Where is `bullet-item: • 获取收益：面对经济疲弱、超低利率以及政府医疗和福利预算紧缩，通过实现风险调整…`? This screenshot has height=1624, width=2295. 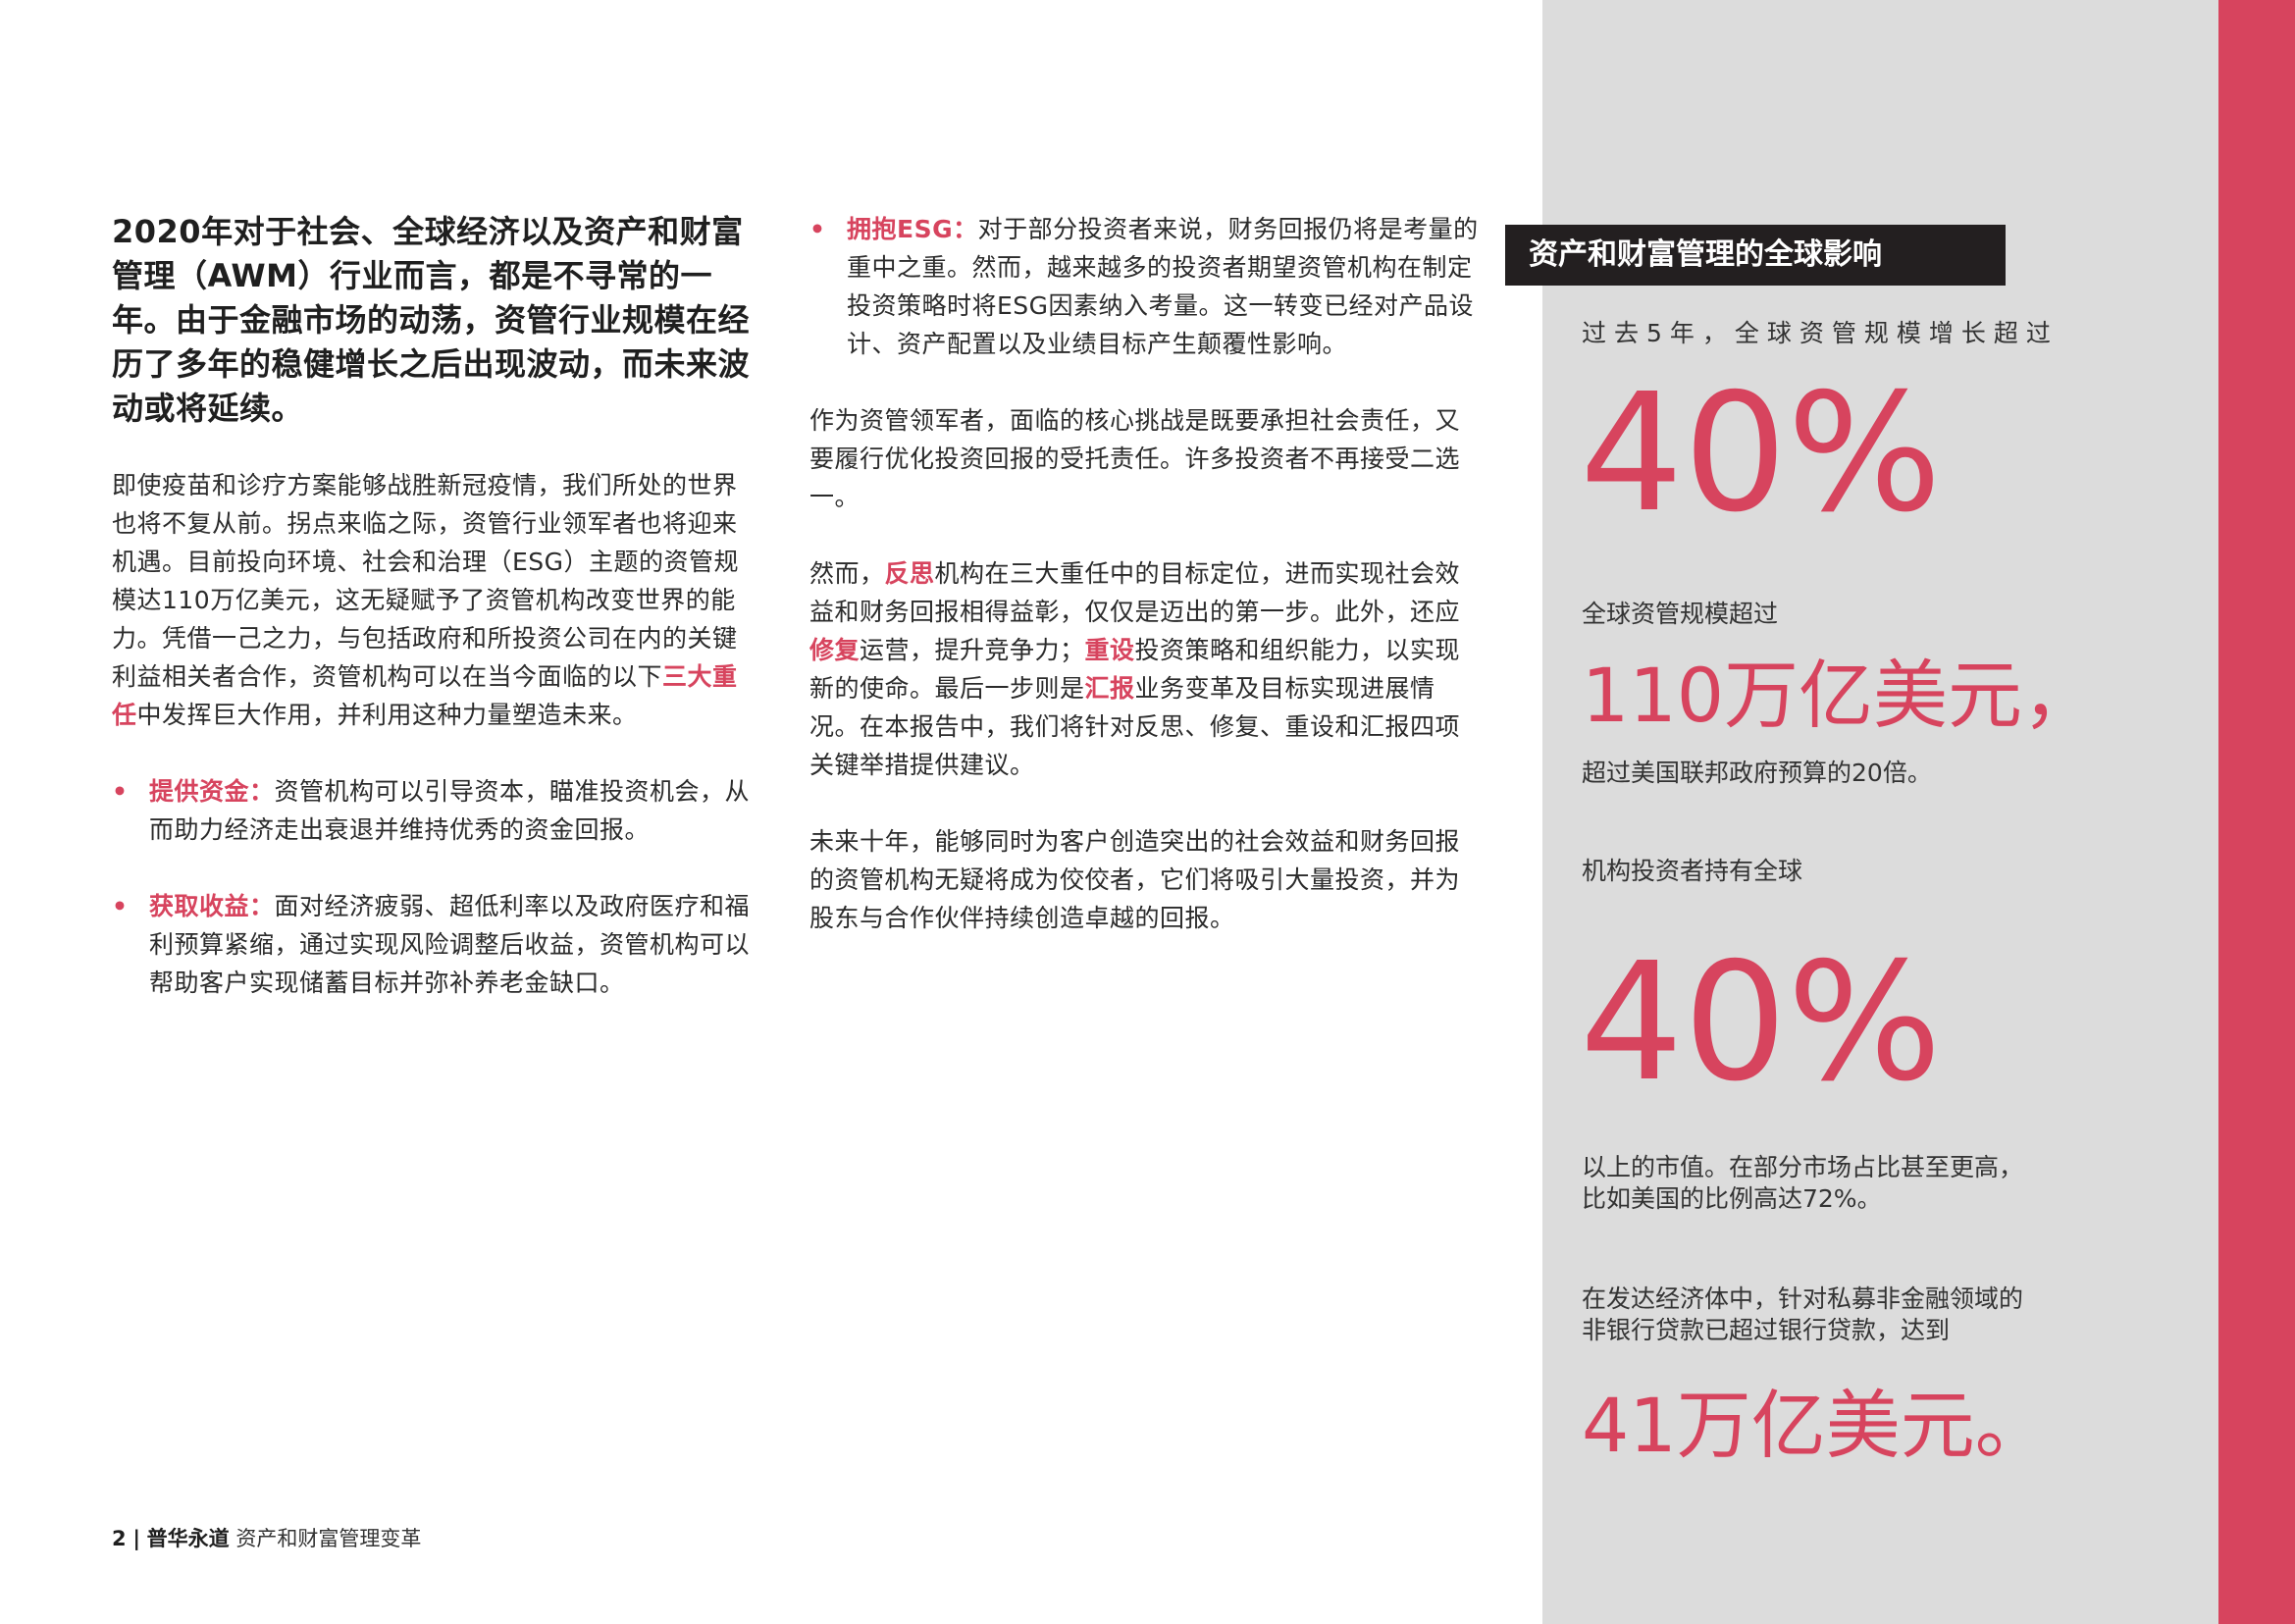 bullet-item: • 获取收益：面对经济疲弱、超低利率以及政府医疗和福利预算紧缩，通过实现风险调整… is located at coordinates (432, 944).